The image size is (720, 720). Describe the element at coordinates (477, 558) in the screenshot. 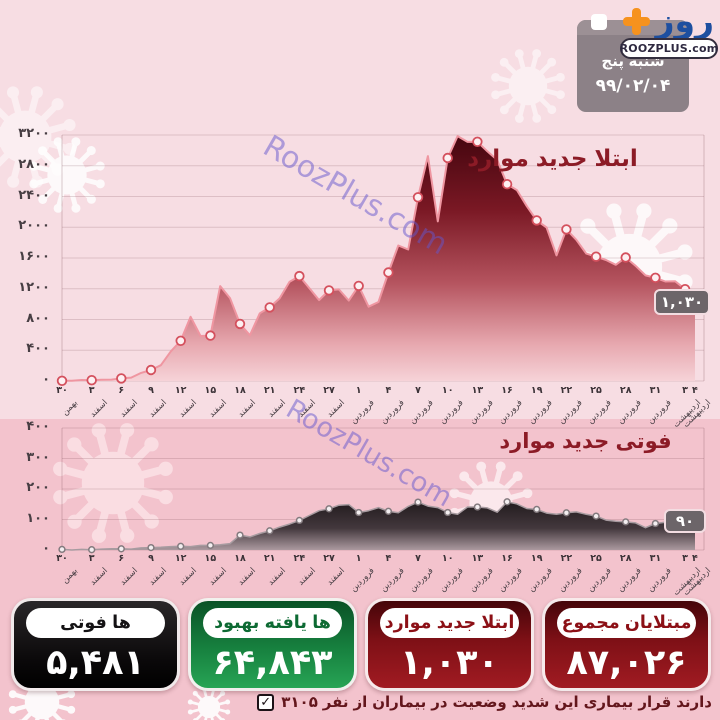

I see `x-tick-day: ۱۳` at that location.